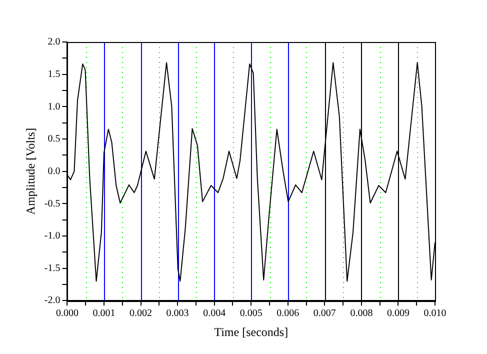 This screenshot has height=354, width=487. Describe the element at coordinates (54, 42) in the screenshot. I see `y-tick-label: 2.0` at that location.